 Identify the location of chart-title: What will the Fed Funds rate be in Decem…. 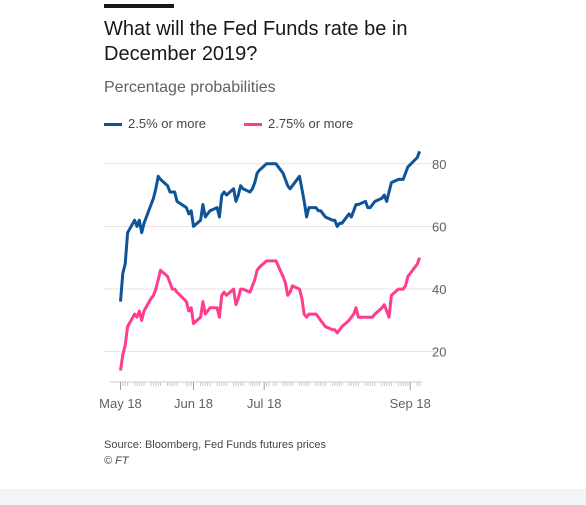
(256, 41).